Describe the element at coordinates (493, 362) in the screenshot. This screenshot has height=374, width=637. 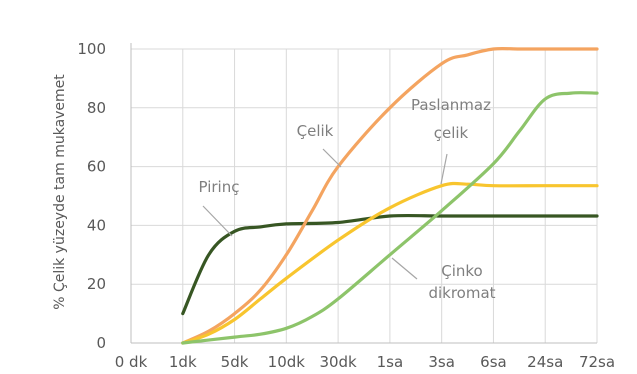
I see `x-tick-label: 6sa` at that location.